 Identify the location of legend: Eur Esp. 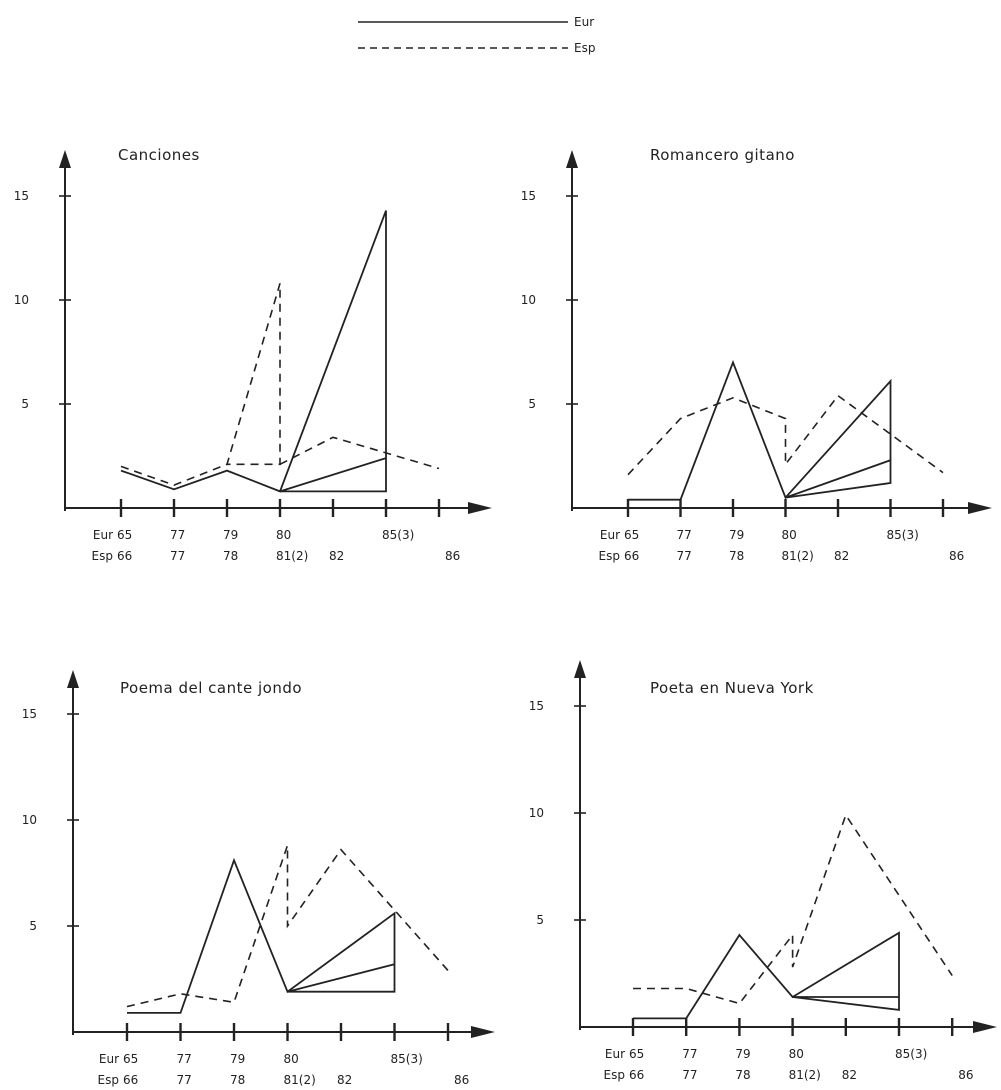
(476, 35).